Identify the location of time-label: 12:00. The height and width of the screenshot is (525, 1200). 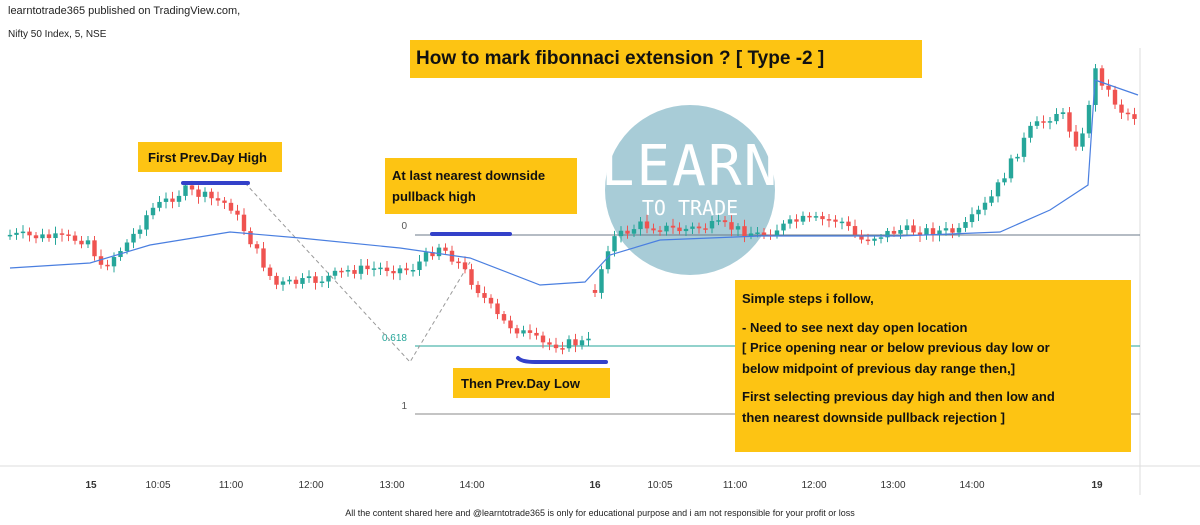
(813, 485).